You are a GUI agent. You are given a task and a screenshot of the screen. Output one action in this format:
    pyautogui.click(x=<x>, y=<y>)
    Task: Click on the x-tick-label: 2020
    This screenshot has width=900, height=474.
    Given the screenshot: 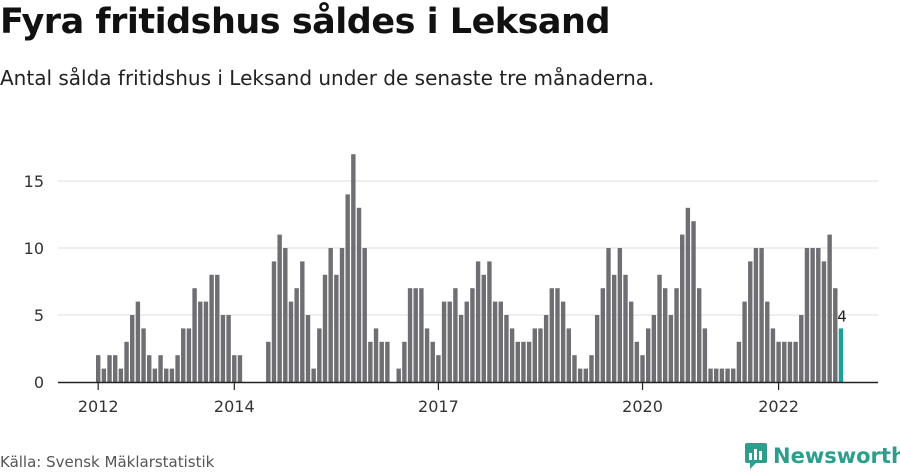 What is the action you would take?
    pyautogui.click(x=642, y=406)
    